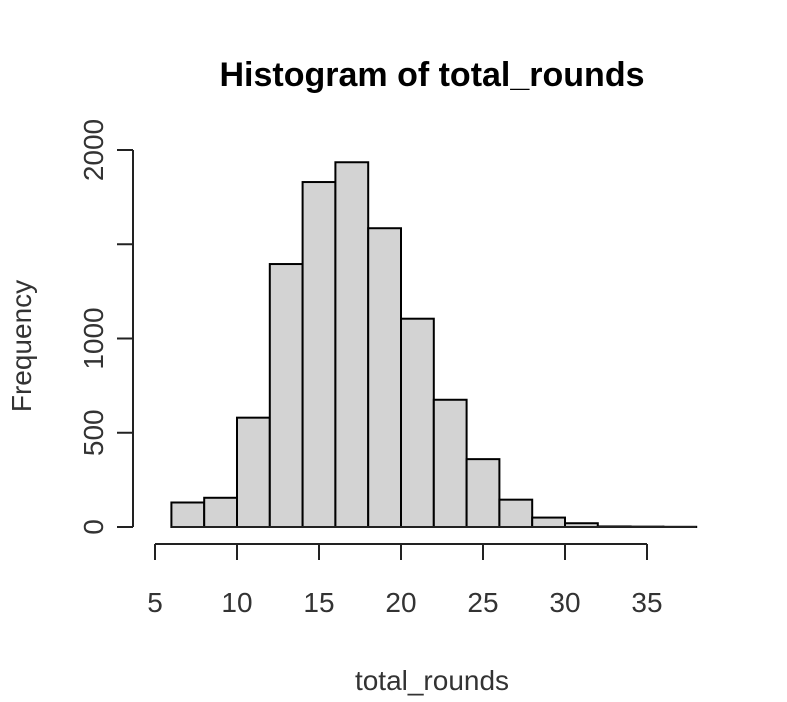  What do you see at coordinates (318, 602) in the screenshot?
I see `x-tick-label: 15` at bounding box center [318, 602].